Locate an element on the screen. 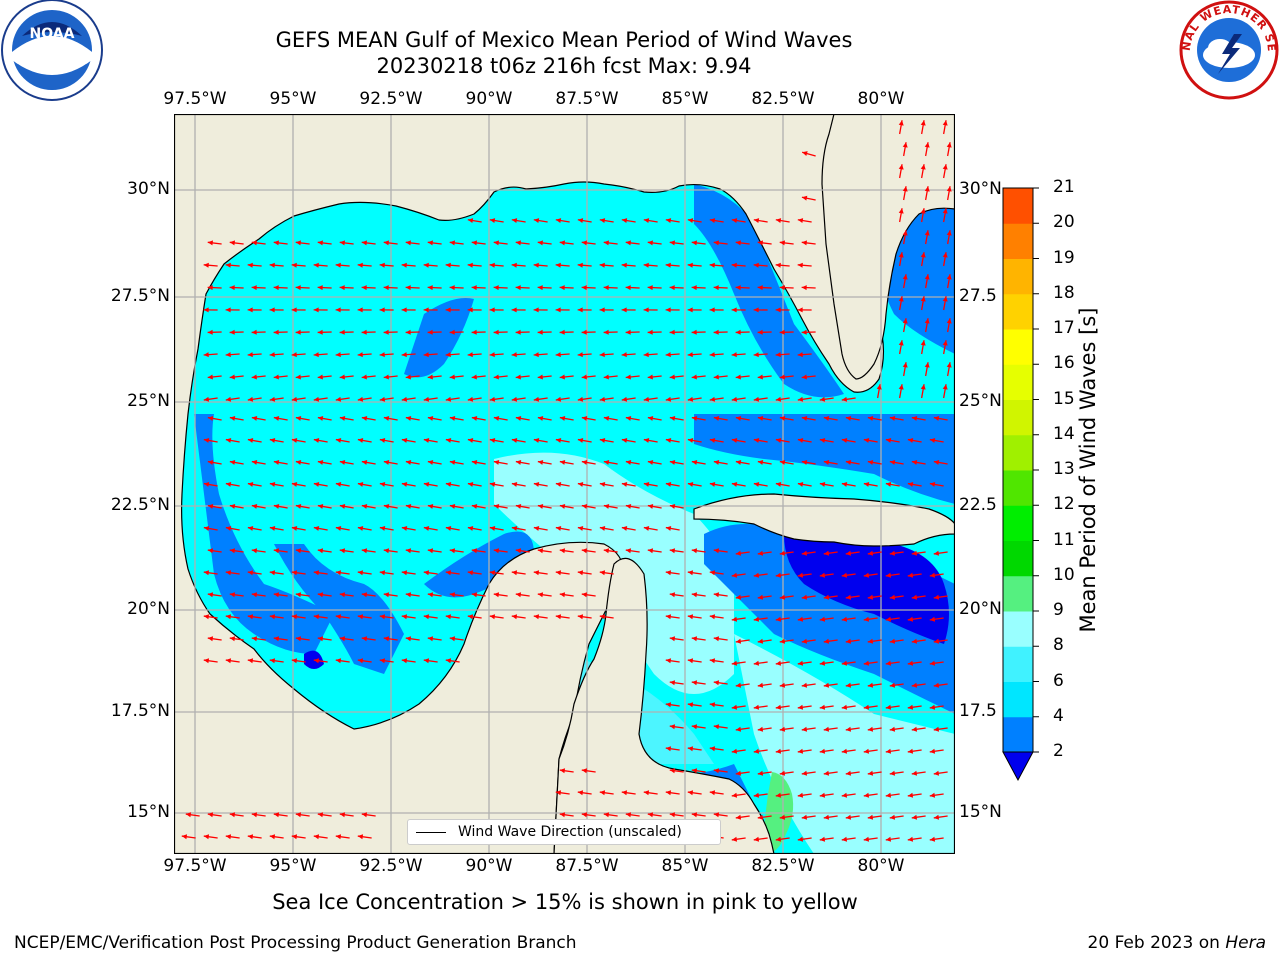  top-tick-label: 80°W is located at coordinates (881, 99).